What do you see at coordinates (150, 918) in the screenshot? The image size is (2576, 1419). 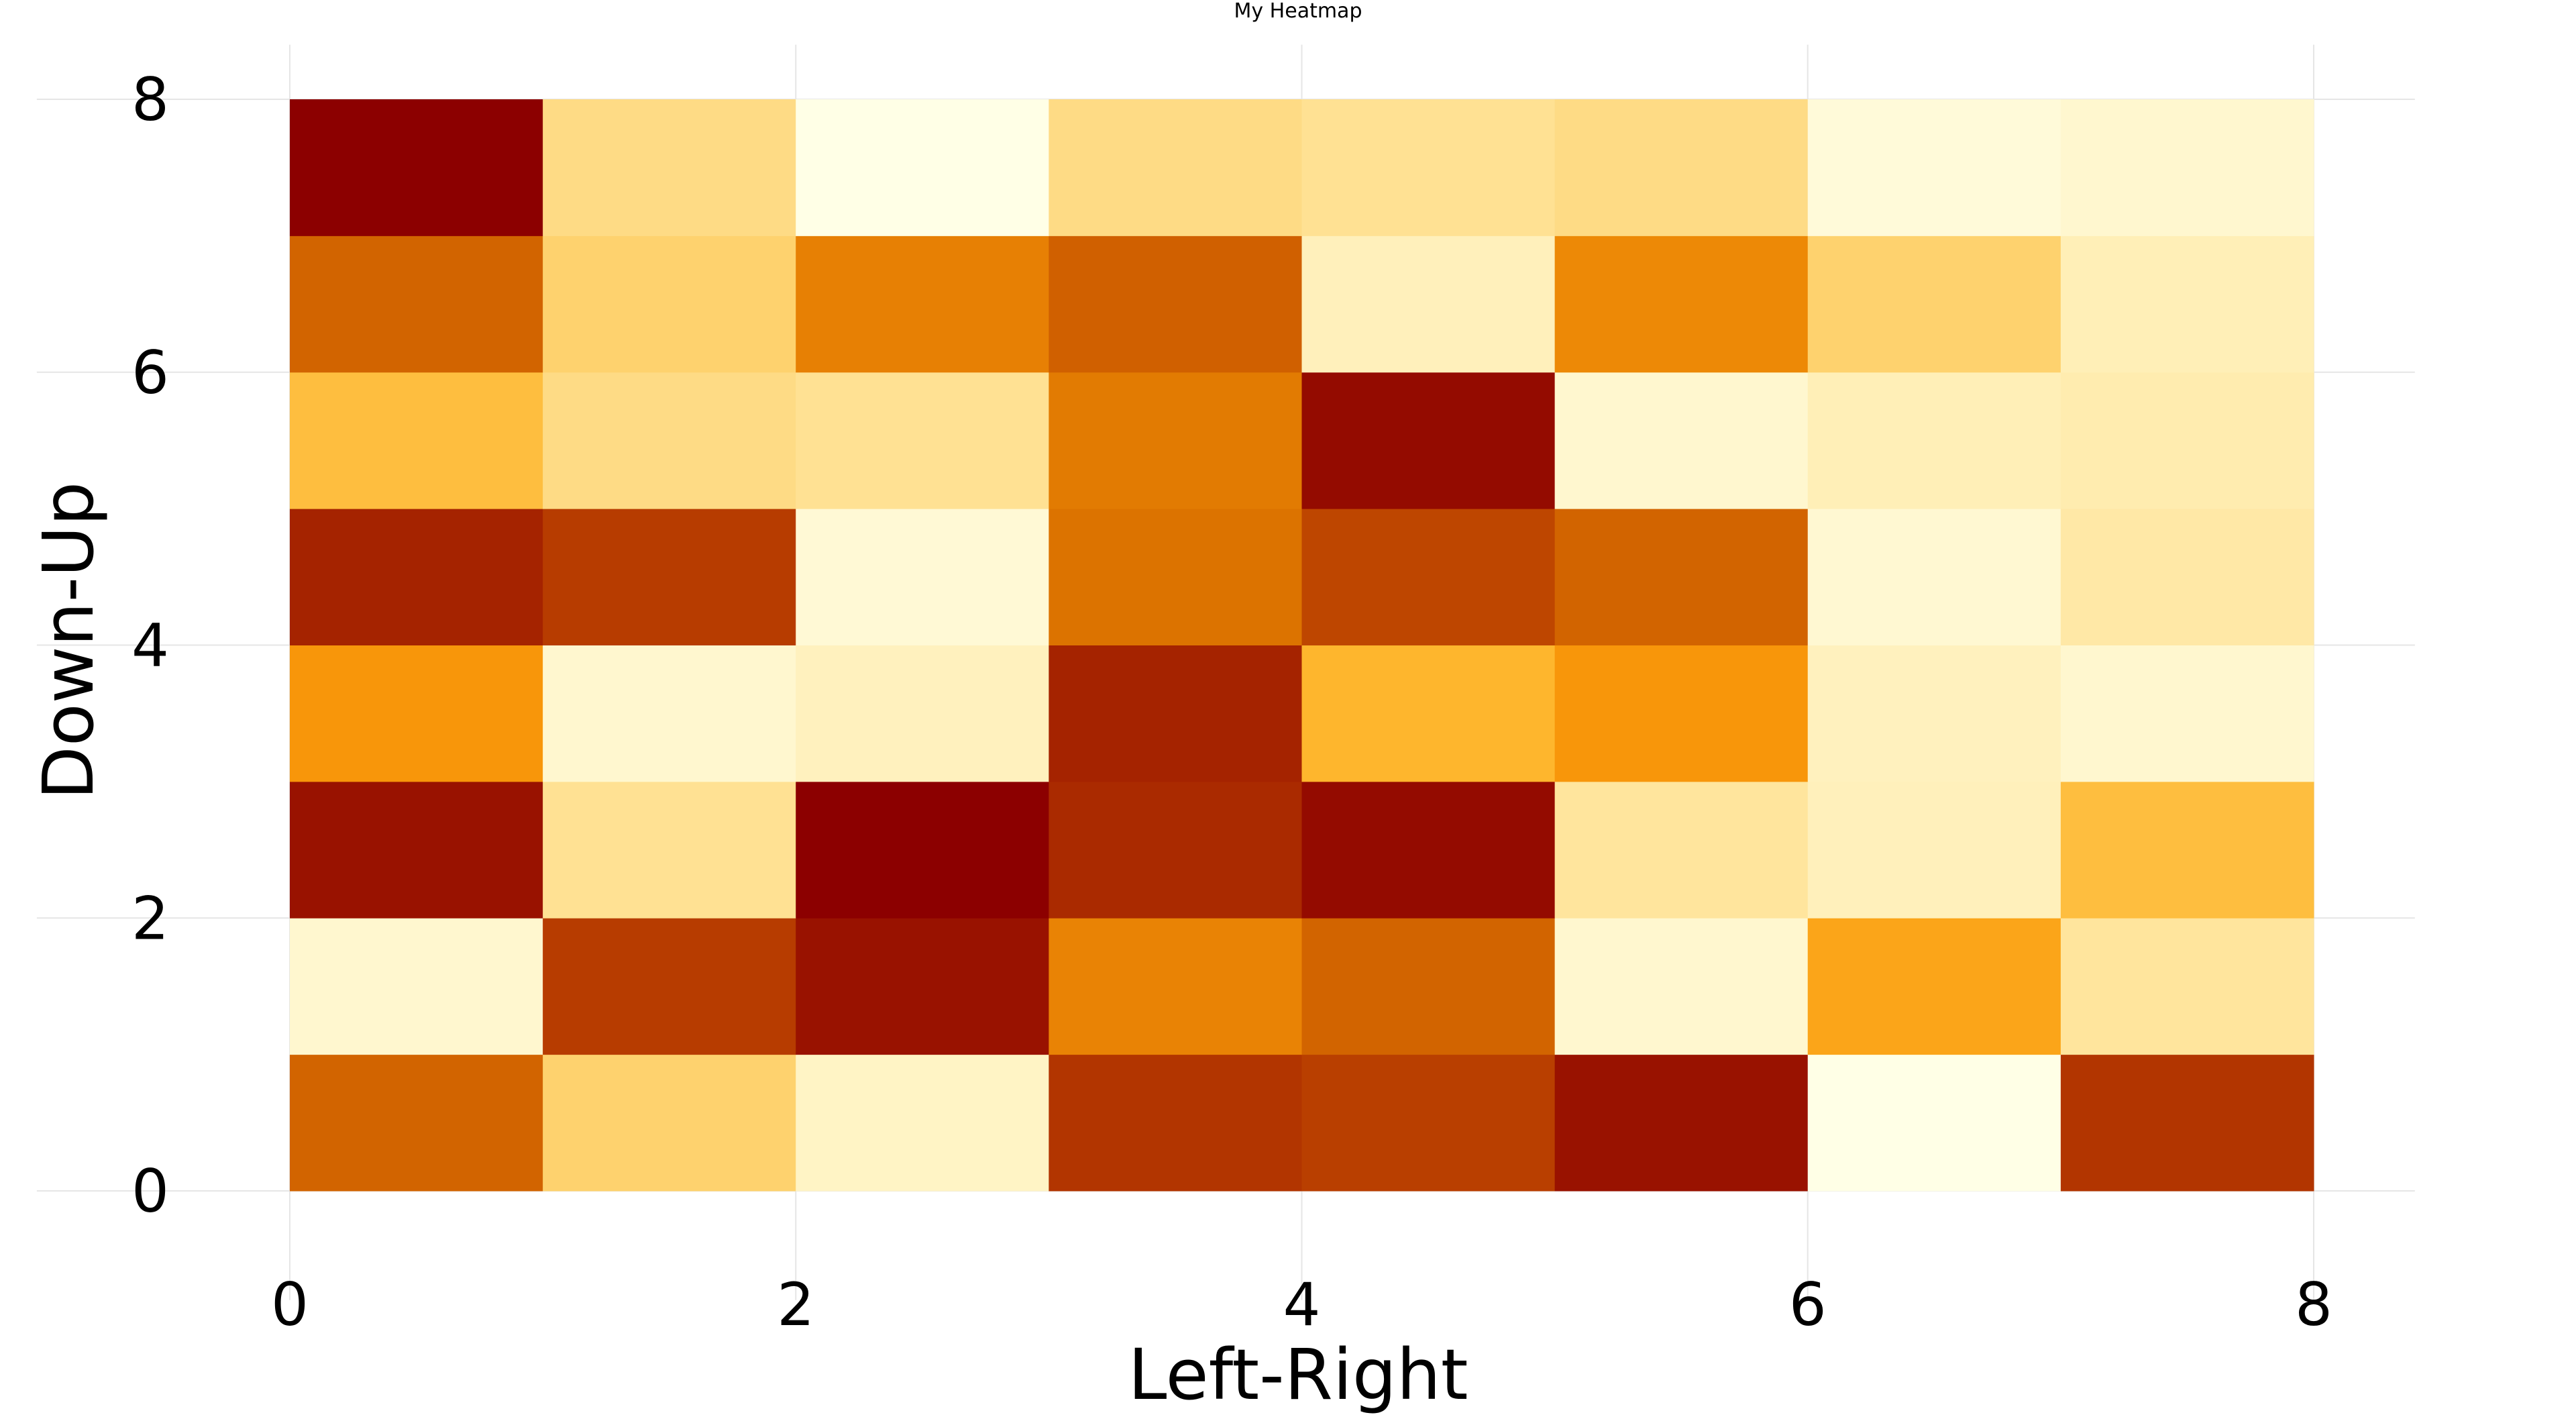 I see `y-tick-label: 2` at bounding box center [150, 918].